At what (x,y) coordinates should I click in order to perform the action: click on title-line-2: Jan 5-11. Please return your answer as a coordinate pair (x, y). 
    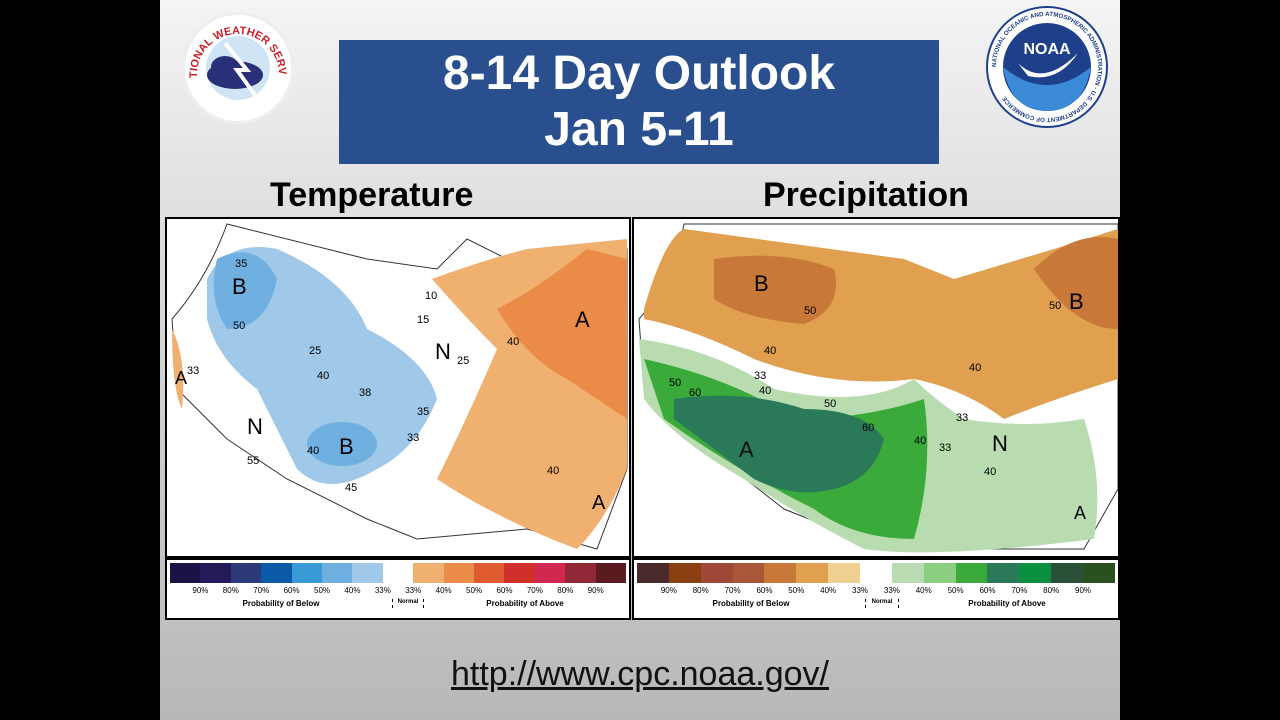
    Looking at the image, I should click on (639, 129).